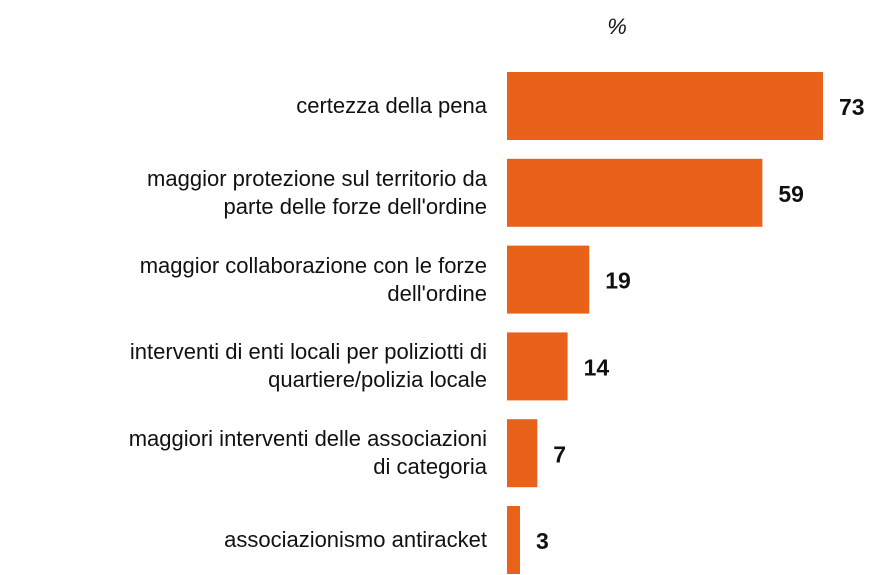 This screenshot has height=575, width=879. What do you see at coordinates (355, 539) in the screenshot?
I see `category-label: associazionismo antiracket` at bounding box center [355, 539].